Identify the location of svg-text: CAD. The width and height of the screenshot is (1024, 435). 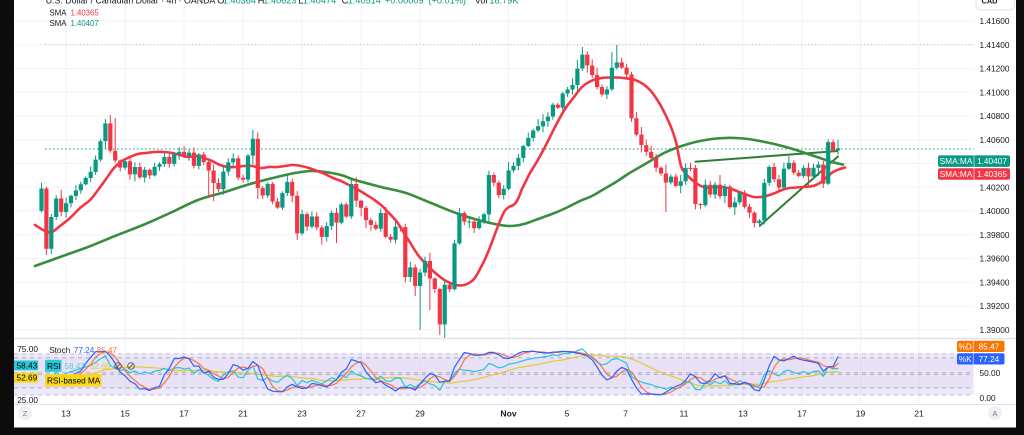
(989, 2).